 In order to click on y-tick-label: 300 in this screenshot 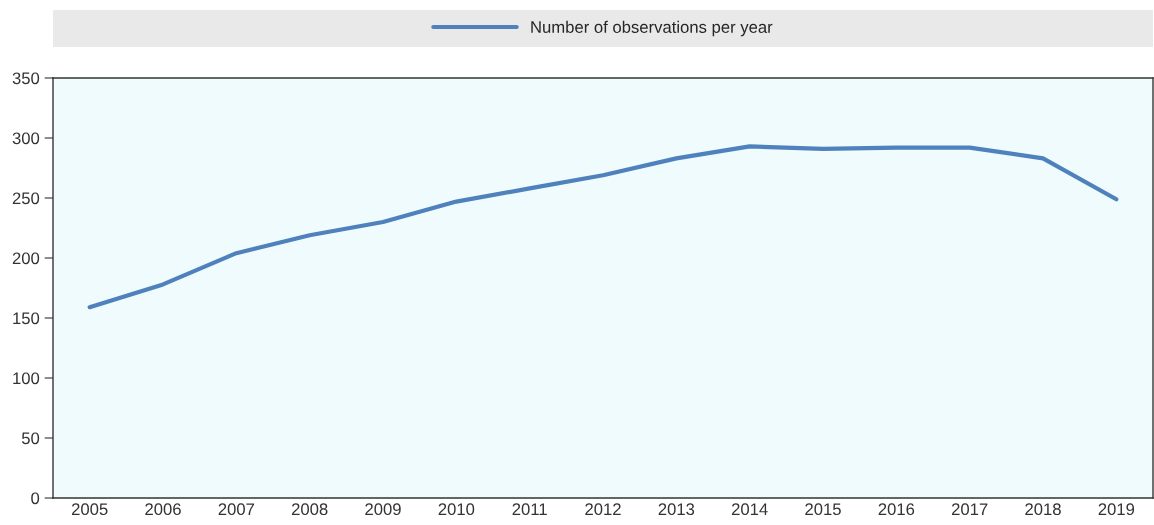, I will do `click(26, 138)`.